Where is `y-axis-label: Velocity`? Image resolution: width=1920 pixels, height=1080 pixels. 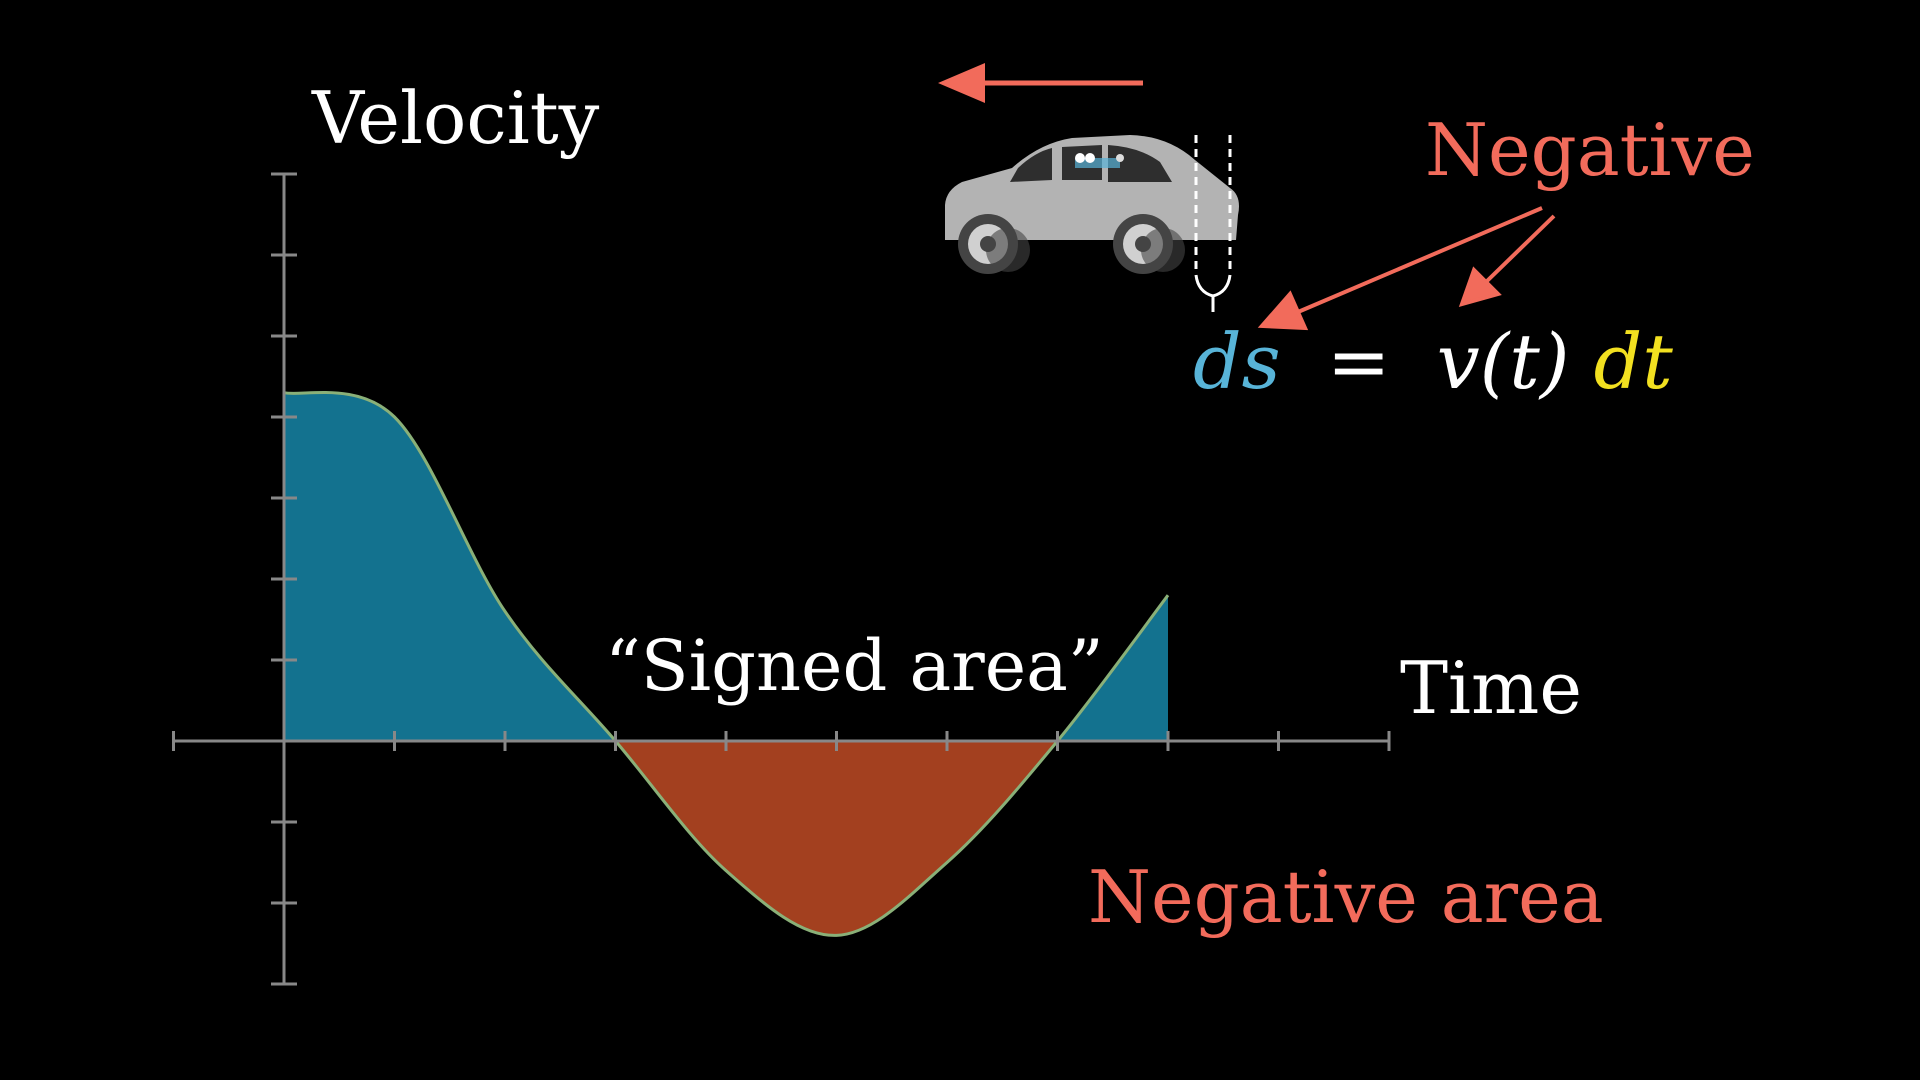
y-axis-label: Velocity is located at coordinates (455, 118).